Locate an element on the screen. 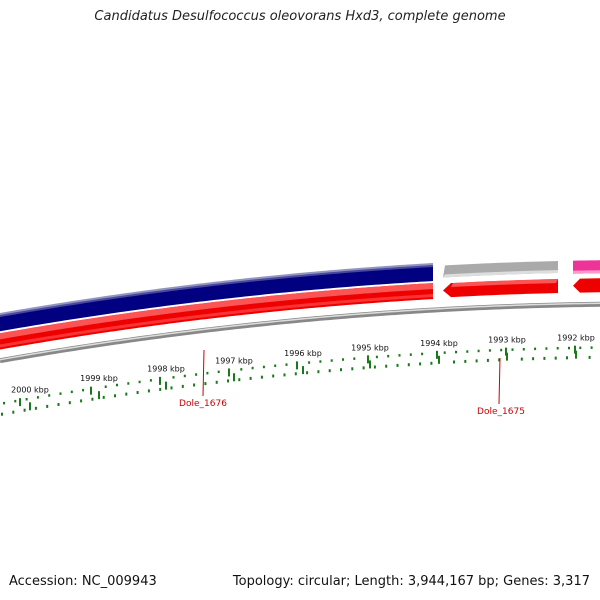  backbone-line is located at coordinates (300, 332).